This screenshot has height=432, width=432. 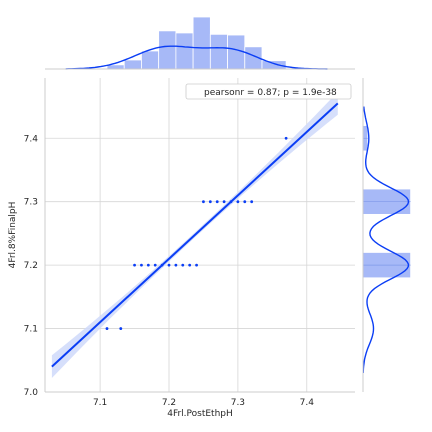 I want to click on stat-annotation: pearsonr = 0.87; p = 1.9e-38, so click(x=268, y=91).